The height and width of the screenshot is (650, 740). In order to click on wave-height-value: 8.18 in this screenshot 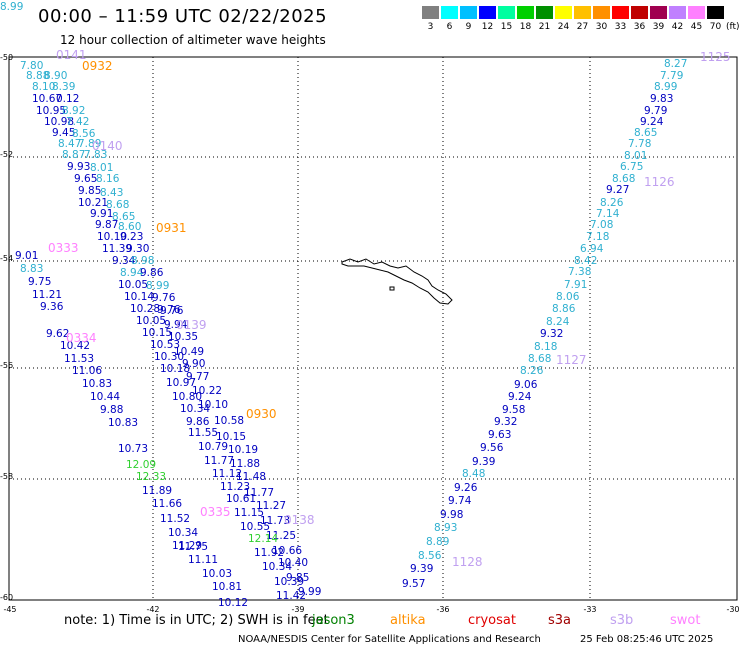, I will do `click(545, 347)`.